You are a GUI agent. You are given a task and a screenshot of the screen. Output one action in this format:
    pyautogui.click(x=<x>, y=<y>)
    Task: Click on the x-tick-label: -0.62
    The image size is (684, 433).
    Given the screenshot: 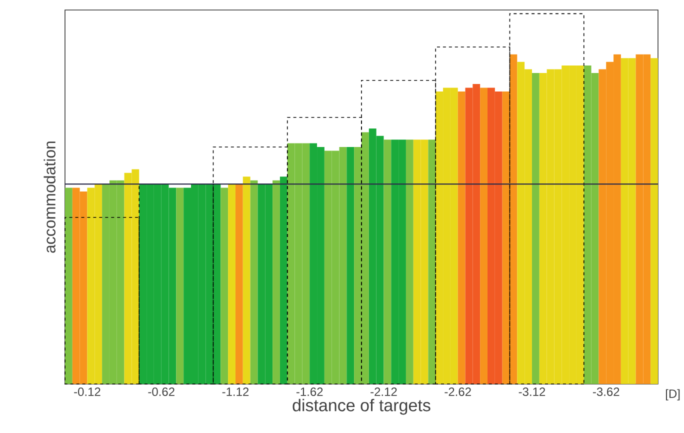 What is the action you would take?
    pyautogui.click(x=161, y=392)
    